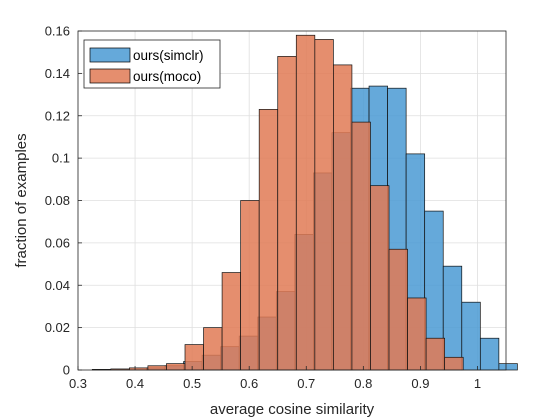 The width and height of the screenshot is (560, 420). What do you see at coordinates (21, 200) in the screenshot?
I see `y-axis-label: fraction of examples` at bounding box center [21, 200].